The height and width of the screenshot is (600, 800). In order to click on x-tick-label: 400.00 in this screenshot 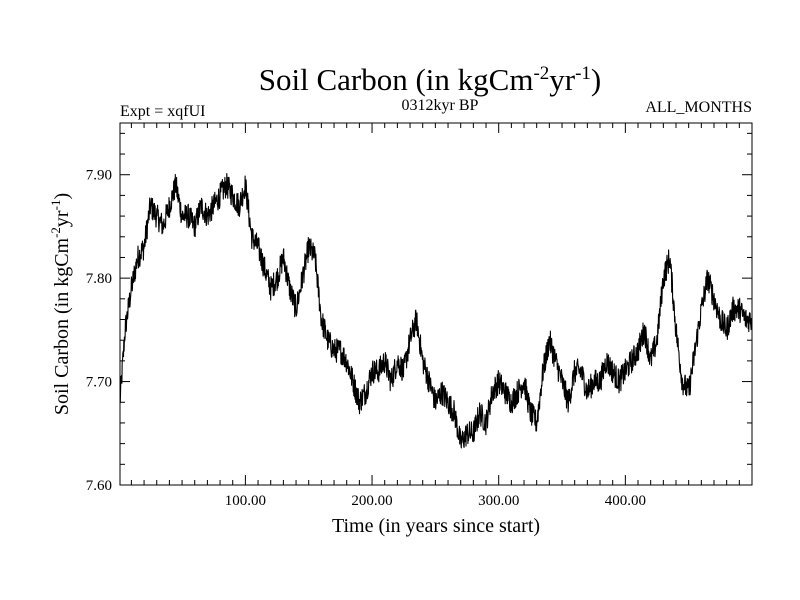, I will do `click(625, 501)`.